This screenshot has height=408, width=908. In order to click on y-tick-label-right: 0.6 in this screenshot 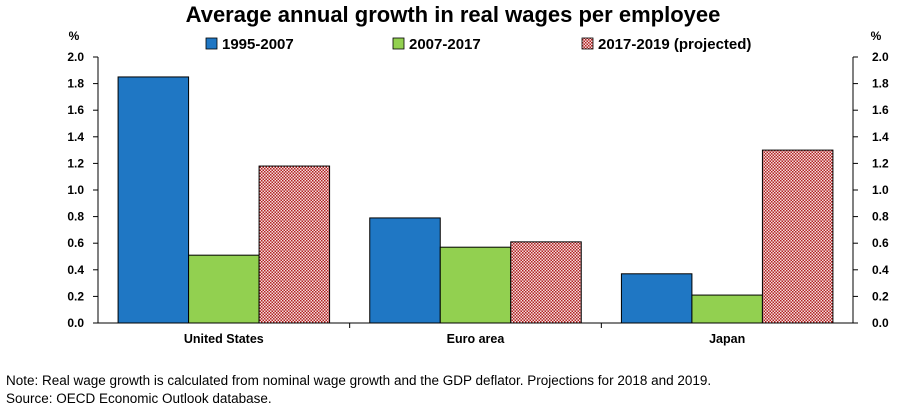, I will do `click(880, 243)`.